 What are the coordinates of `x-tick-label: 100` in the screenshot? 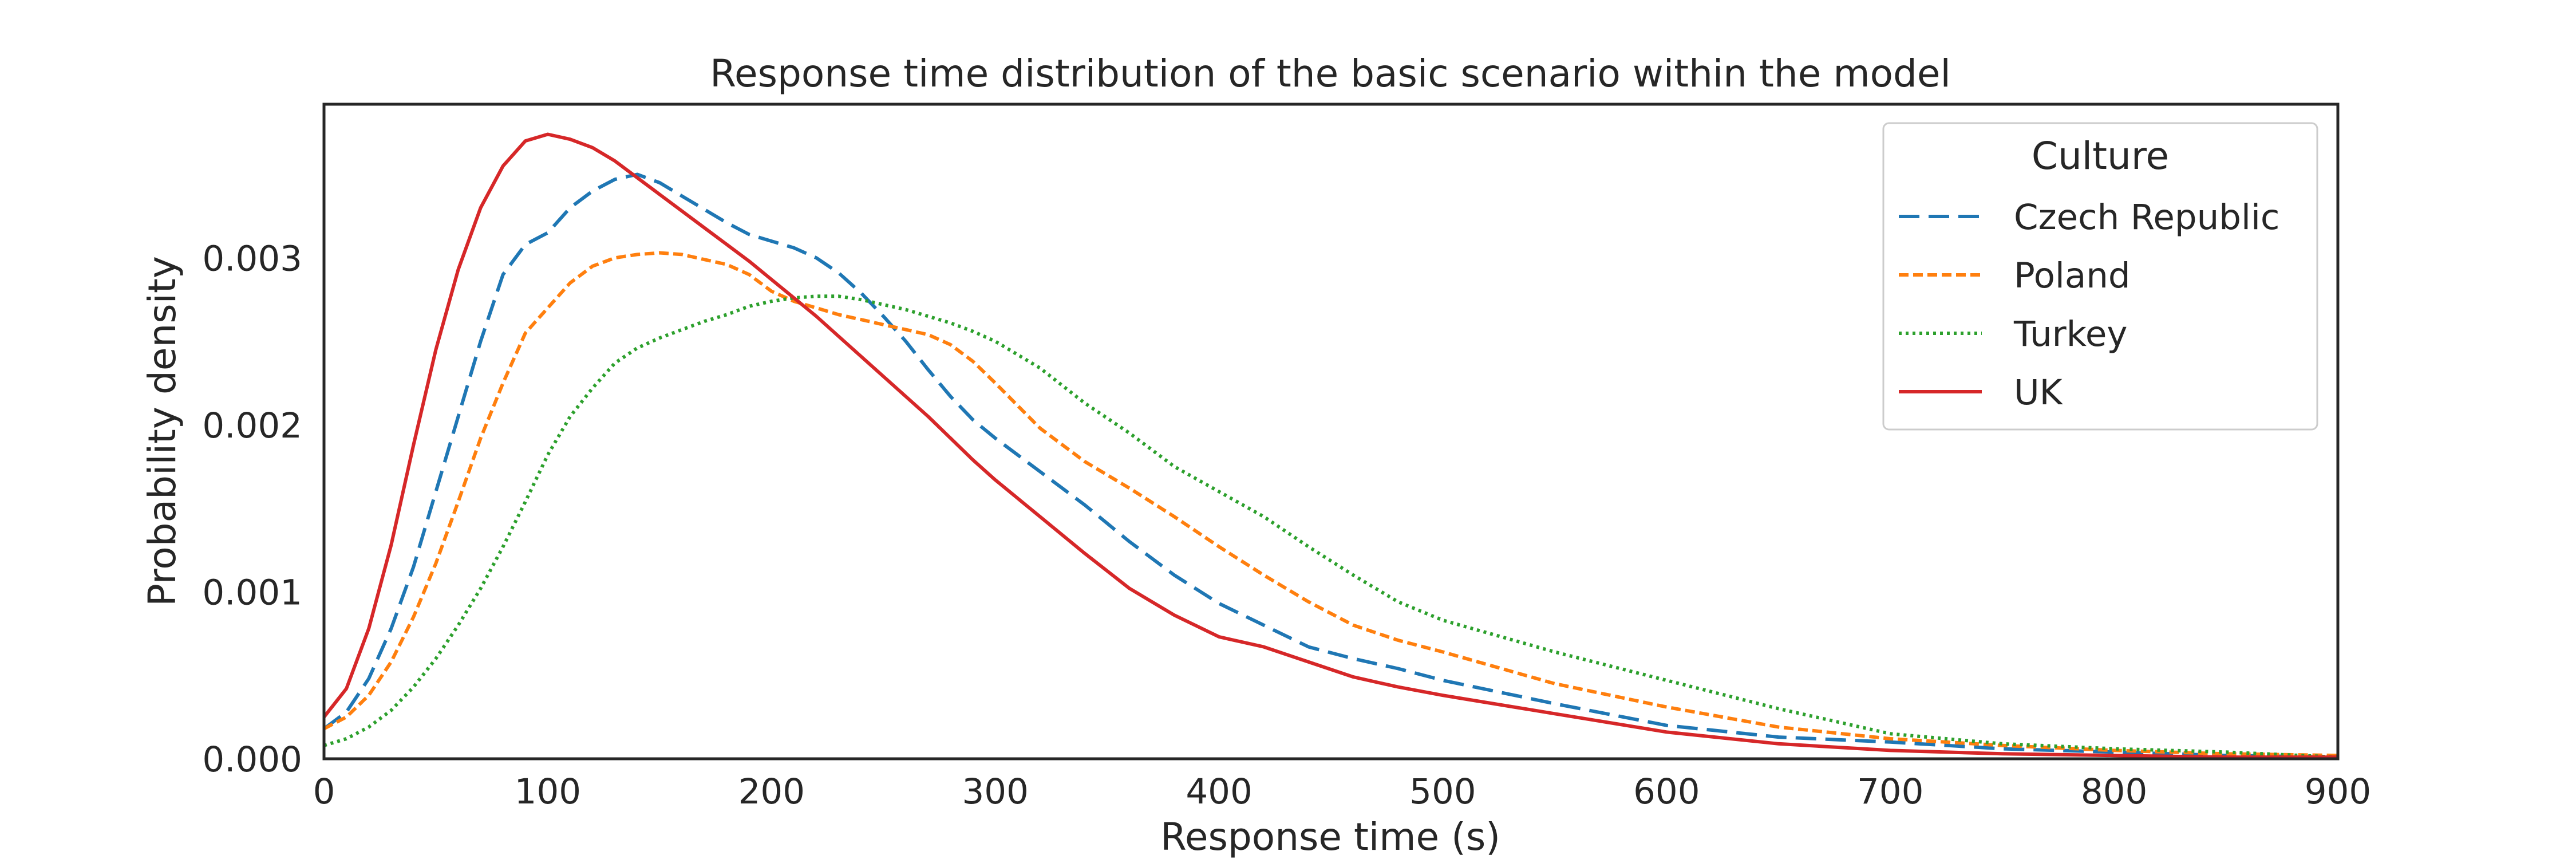 It's located at (548, 791).